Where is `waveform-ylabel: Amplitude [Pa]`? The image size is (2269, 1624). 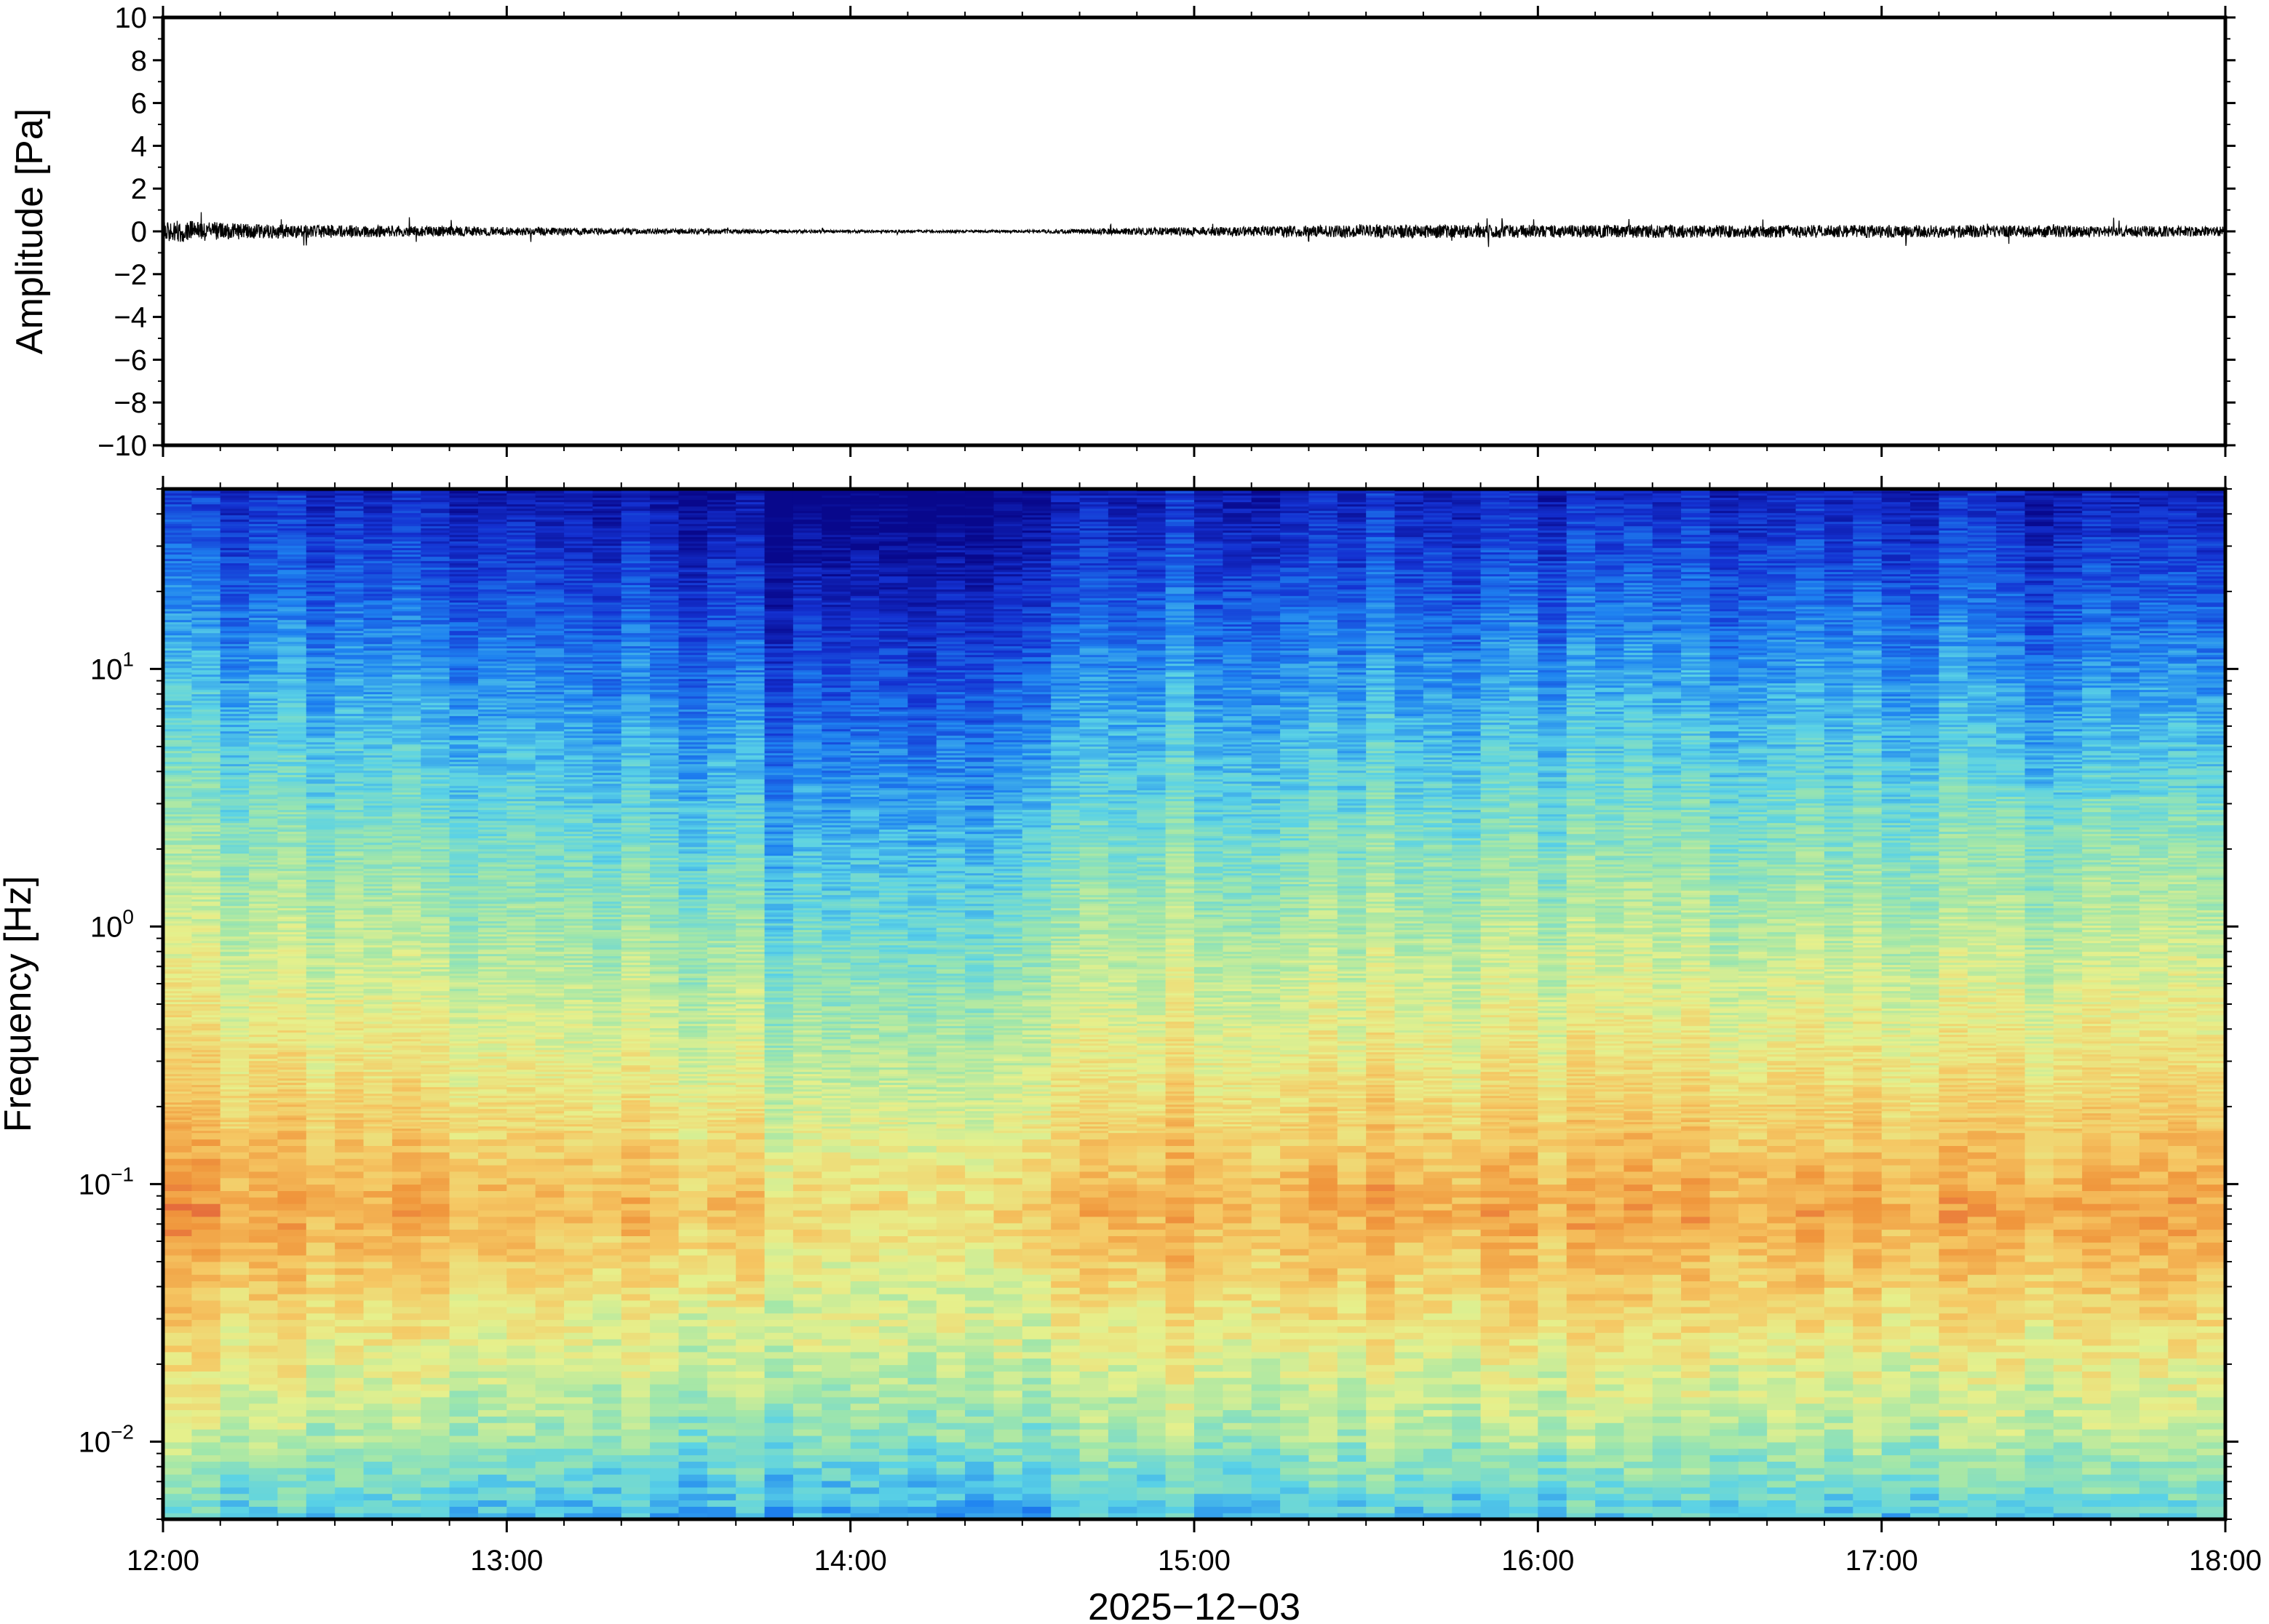 waveform-ylabel: Amplitude [Pa] is located at coordinates (30, 231).